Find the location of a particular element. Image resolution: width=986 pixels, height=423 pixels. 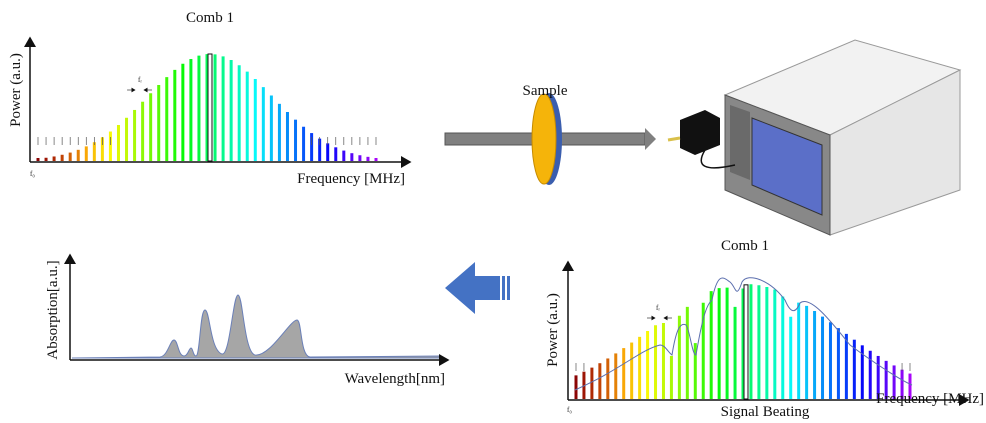

envelope is located at coordinates (743, 334).